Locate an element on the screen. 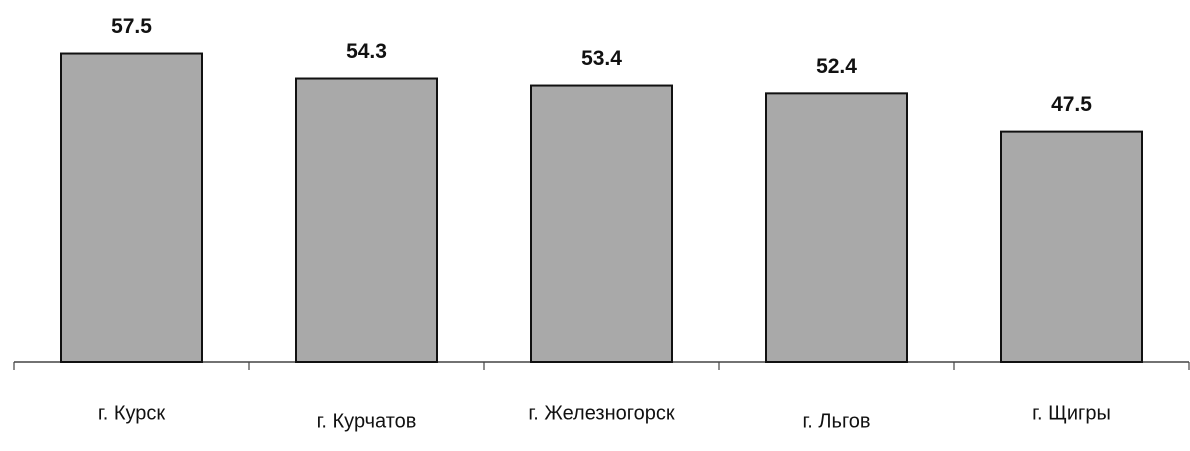 Image resolution: width=1190 pixels, height=451 pixels. x-tick-label: г. Курчатов is located at coordinates (367, 421).